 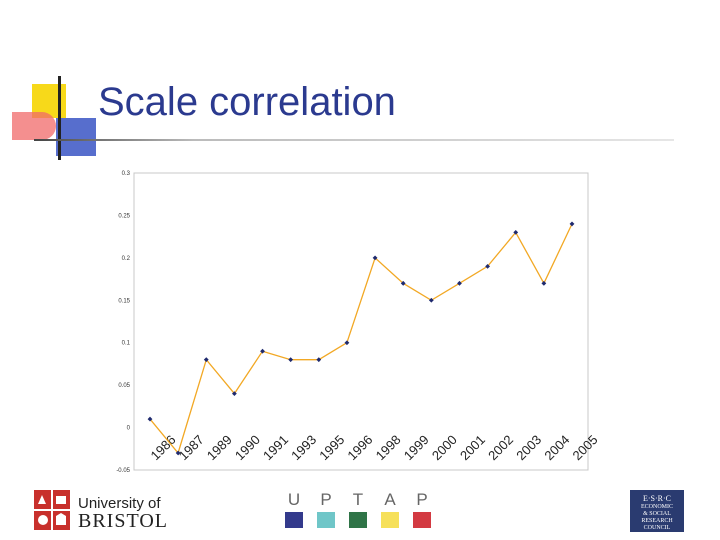 What do you see at coordinates (303, 447) in the screenshot?
I see `x-tick-label: 1993` at bounding box center [303, 447].